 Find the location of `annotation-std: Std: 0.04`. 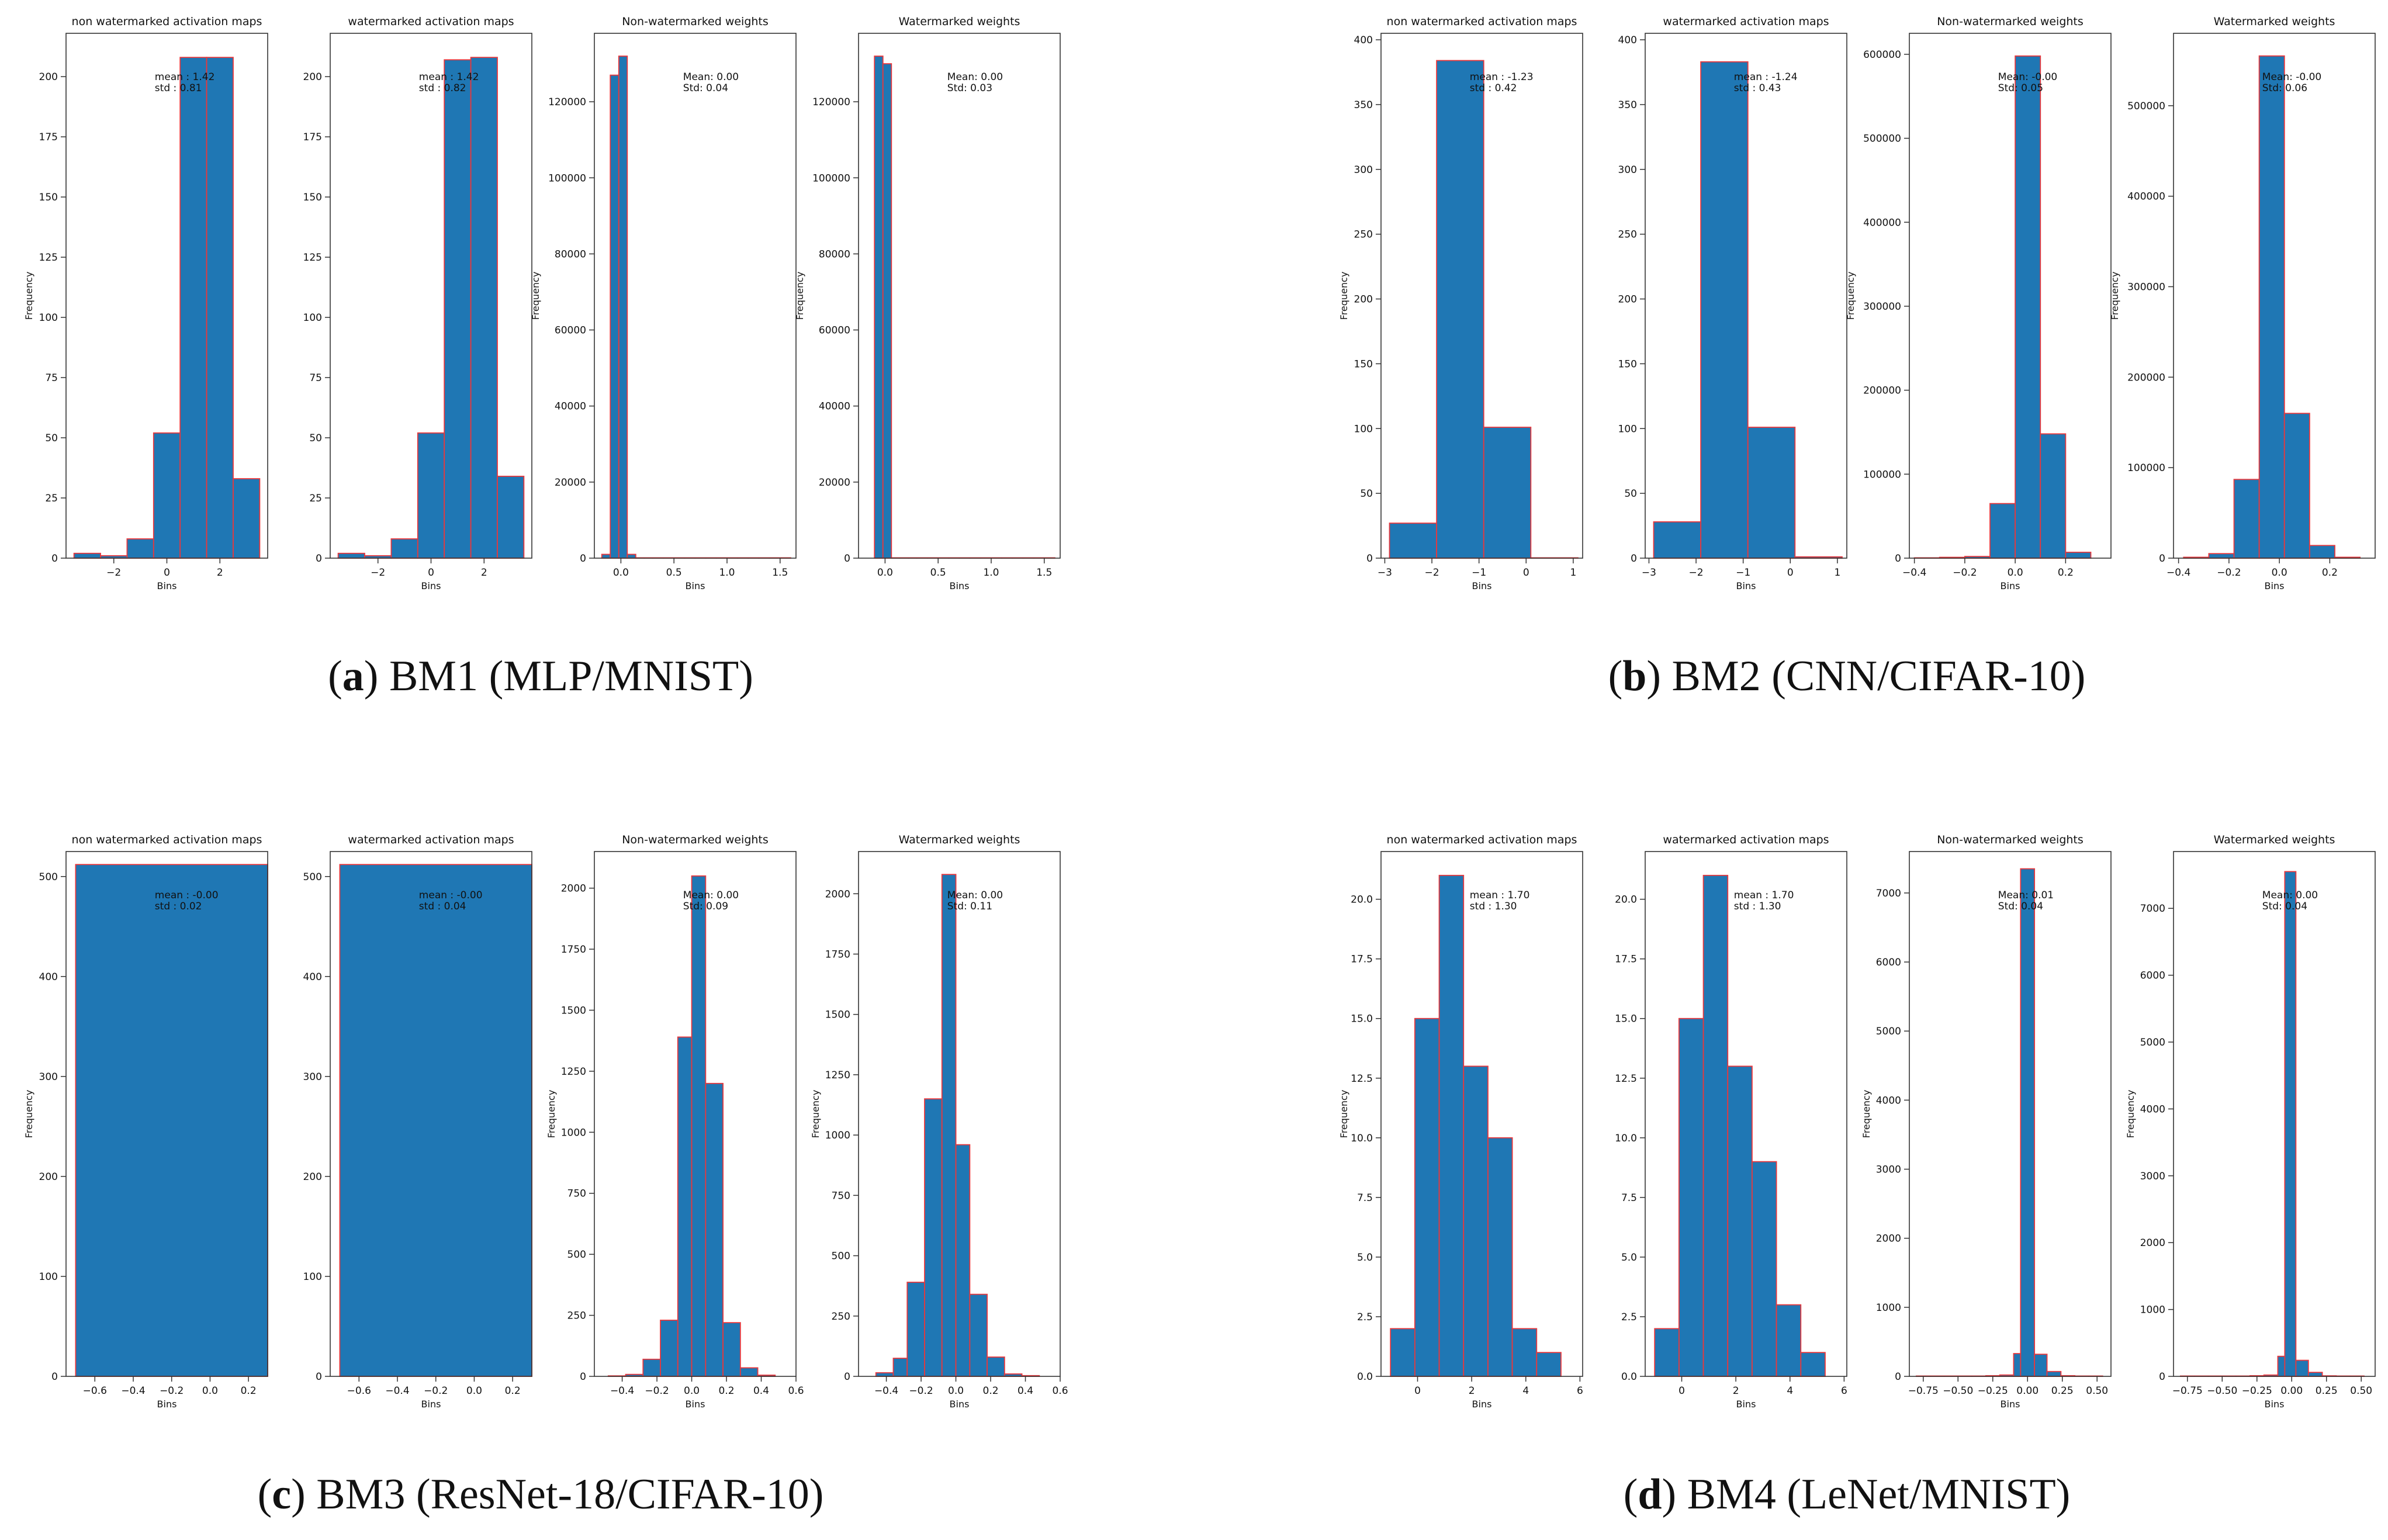

annotation-std: Std: 0.04 is located at coordinates (705, 88).